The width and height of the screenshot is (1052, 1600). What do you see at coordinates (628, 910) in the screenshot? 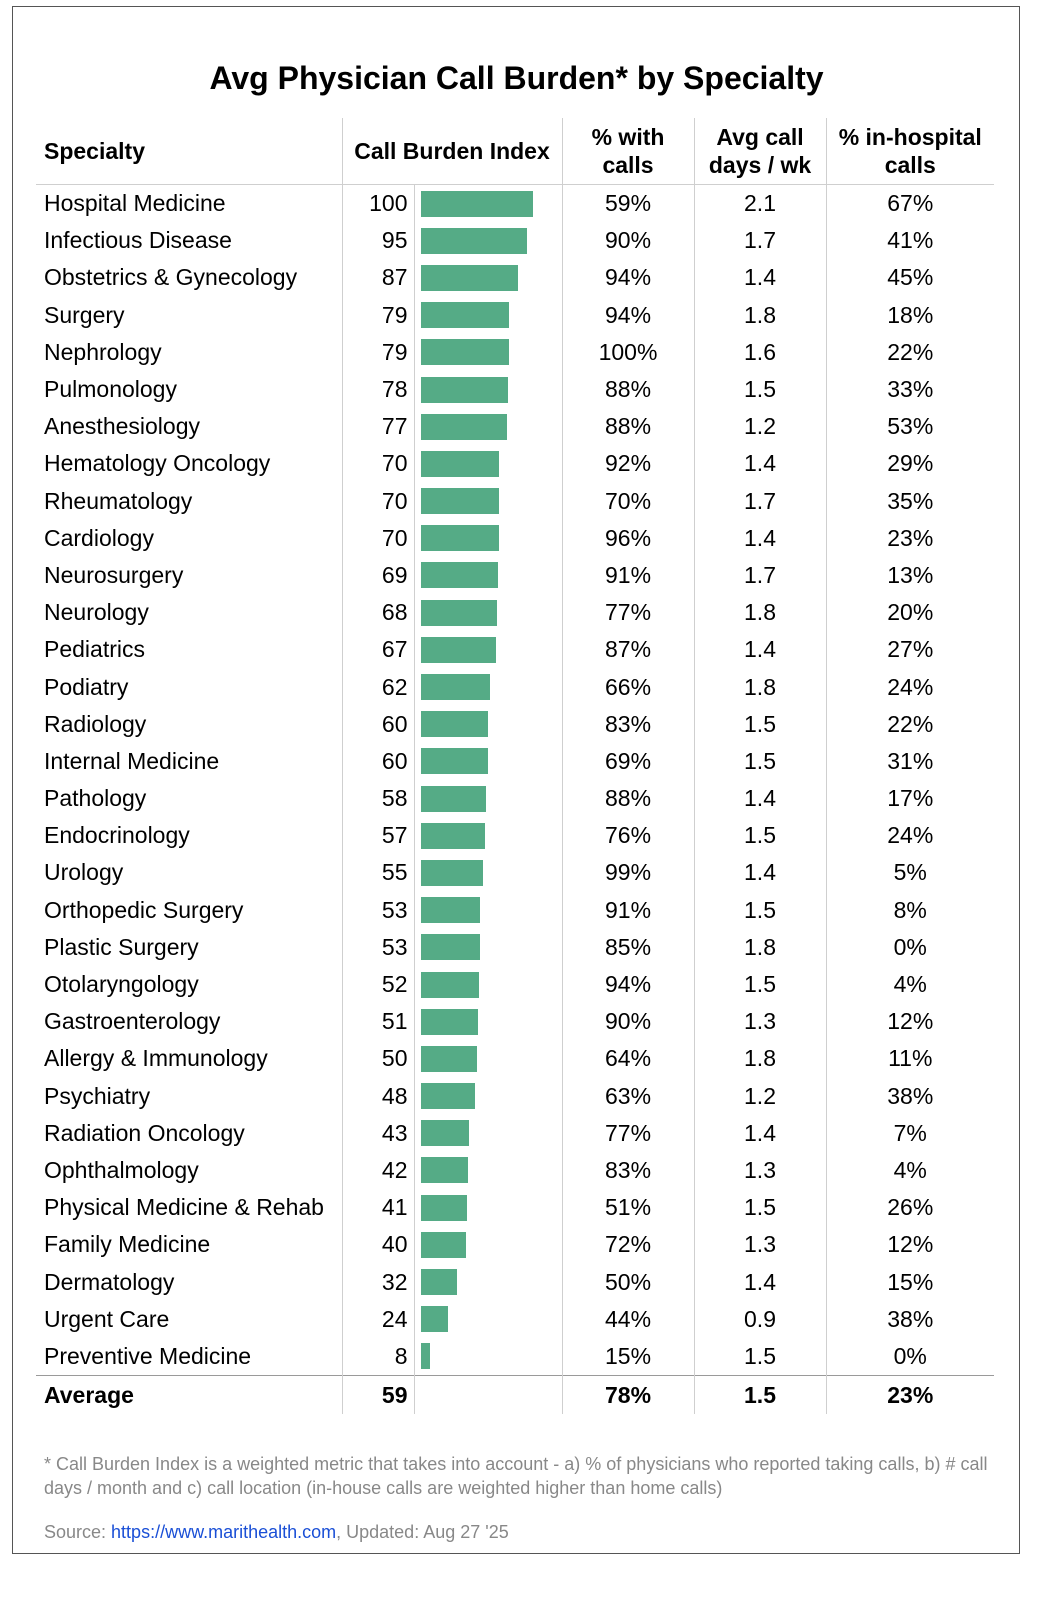
I see `pct-with-calls-cell: 91%` at bounding box center [628, 910].